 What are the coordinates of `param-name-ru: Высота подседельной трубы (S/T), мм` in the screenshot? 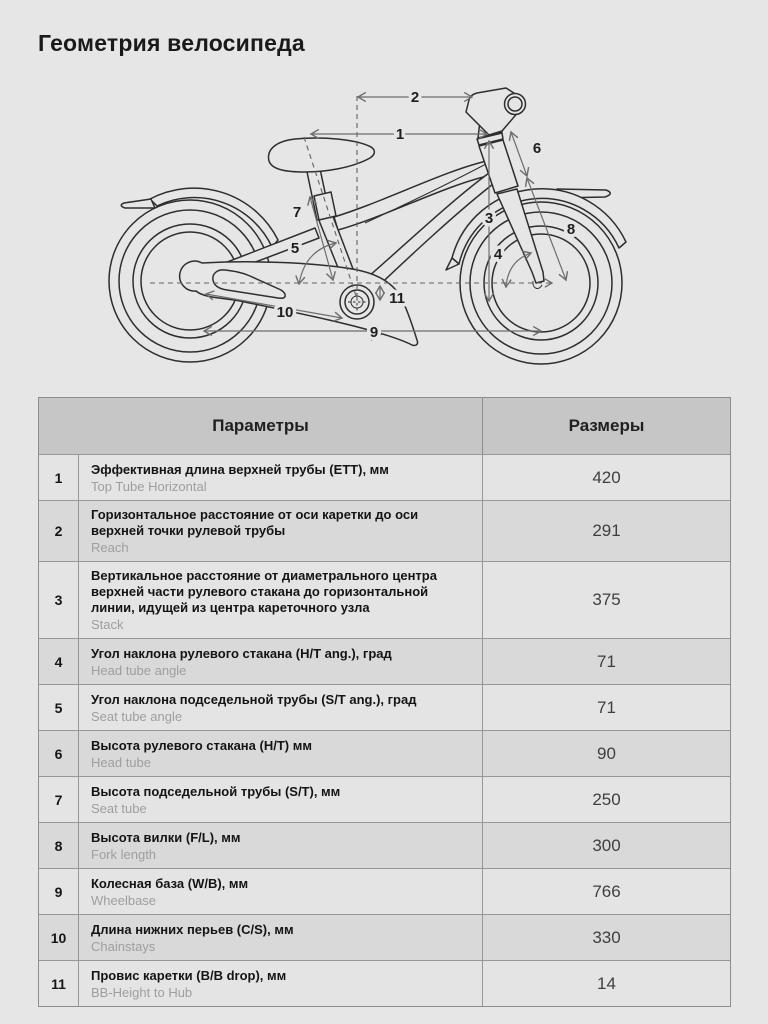 It's located at (216, 791).